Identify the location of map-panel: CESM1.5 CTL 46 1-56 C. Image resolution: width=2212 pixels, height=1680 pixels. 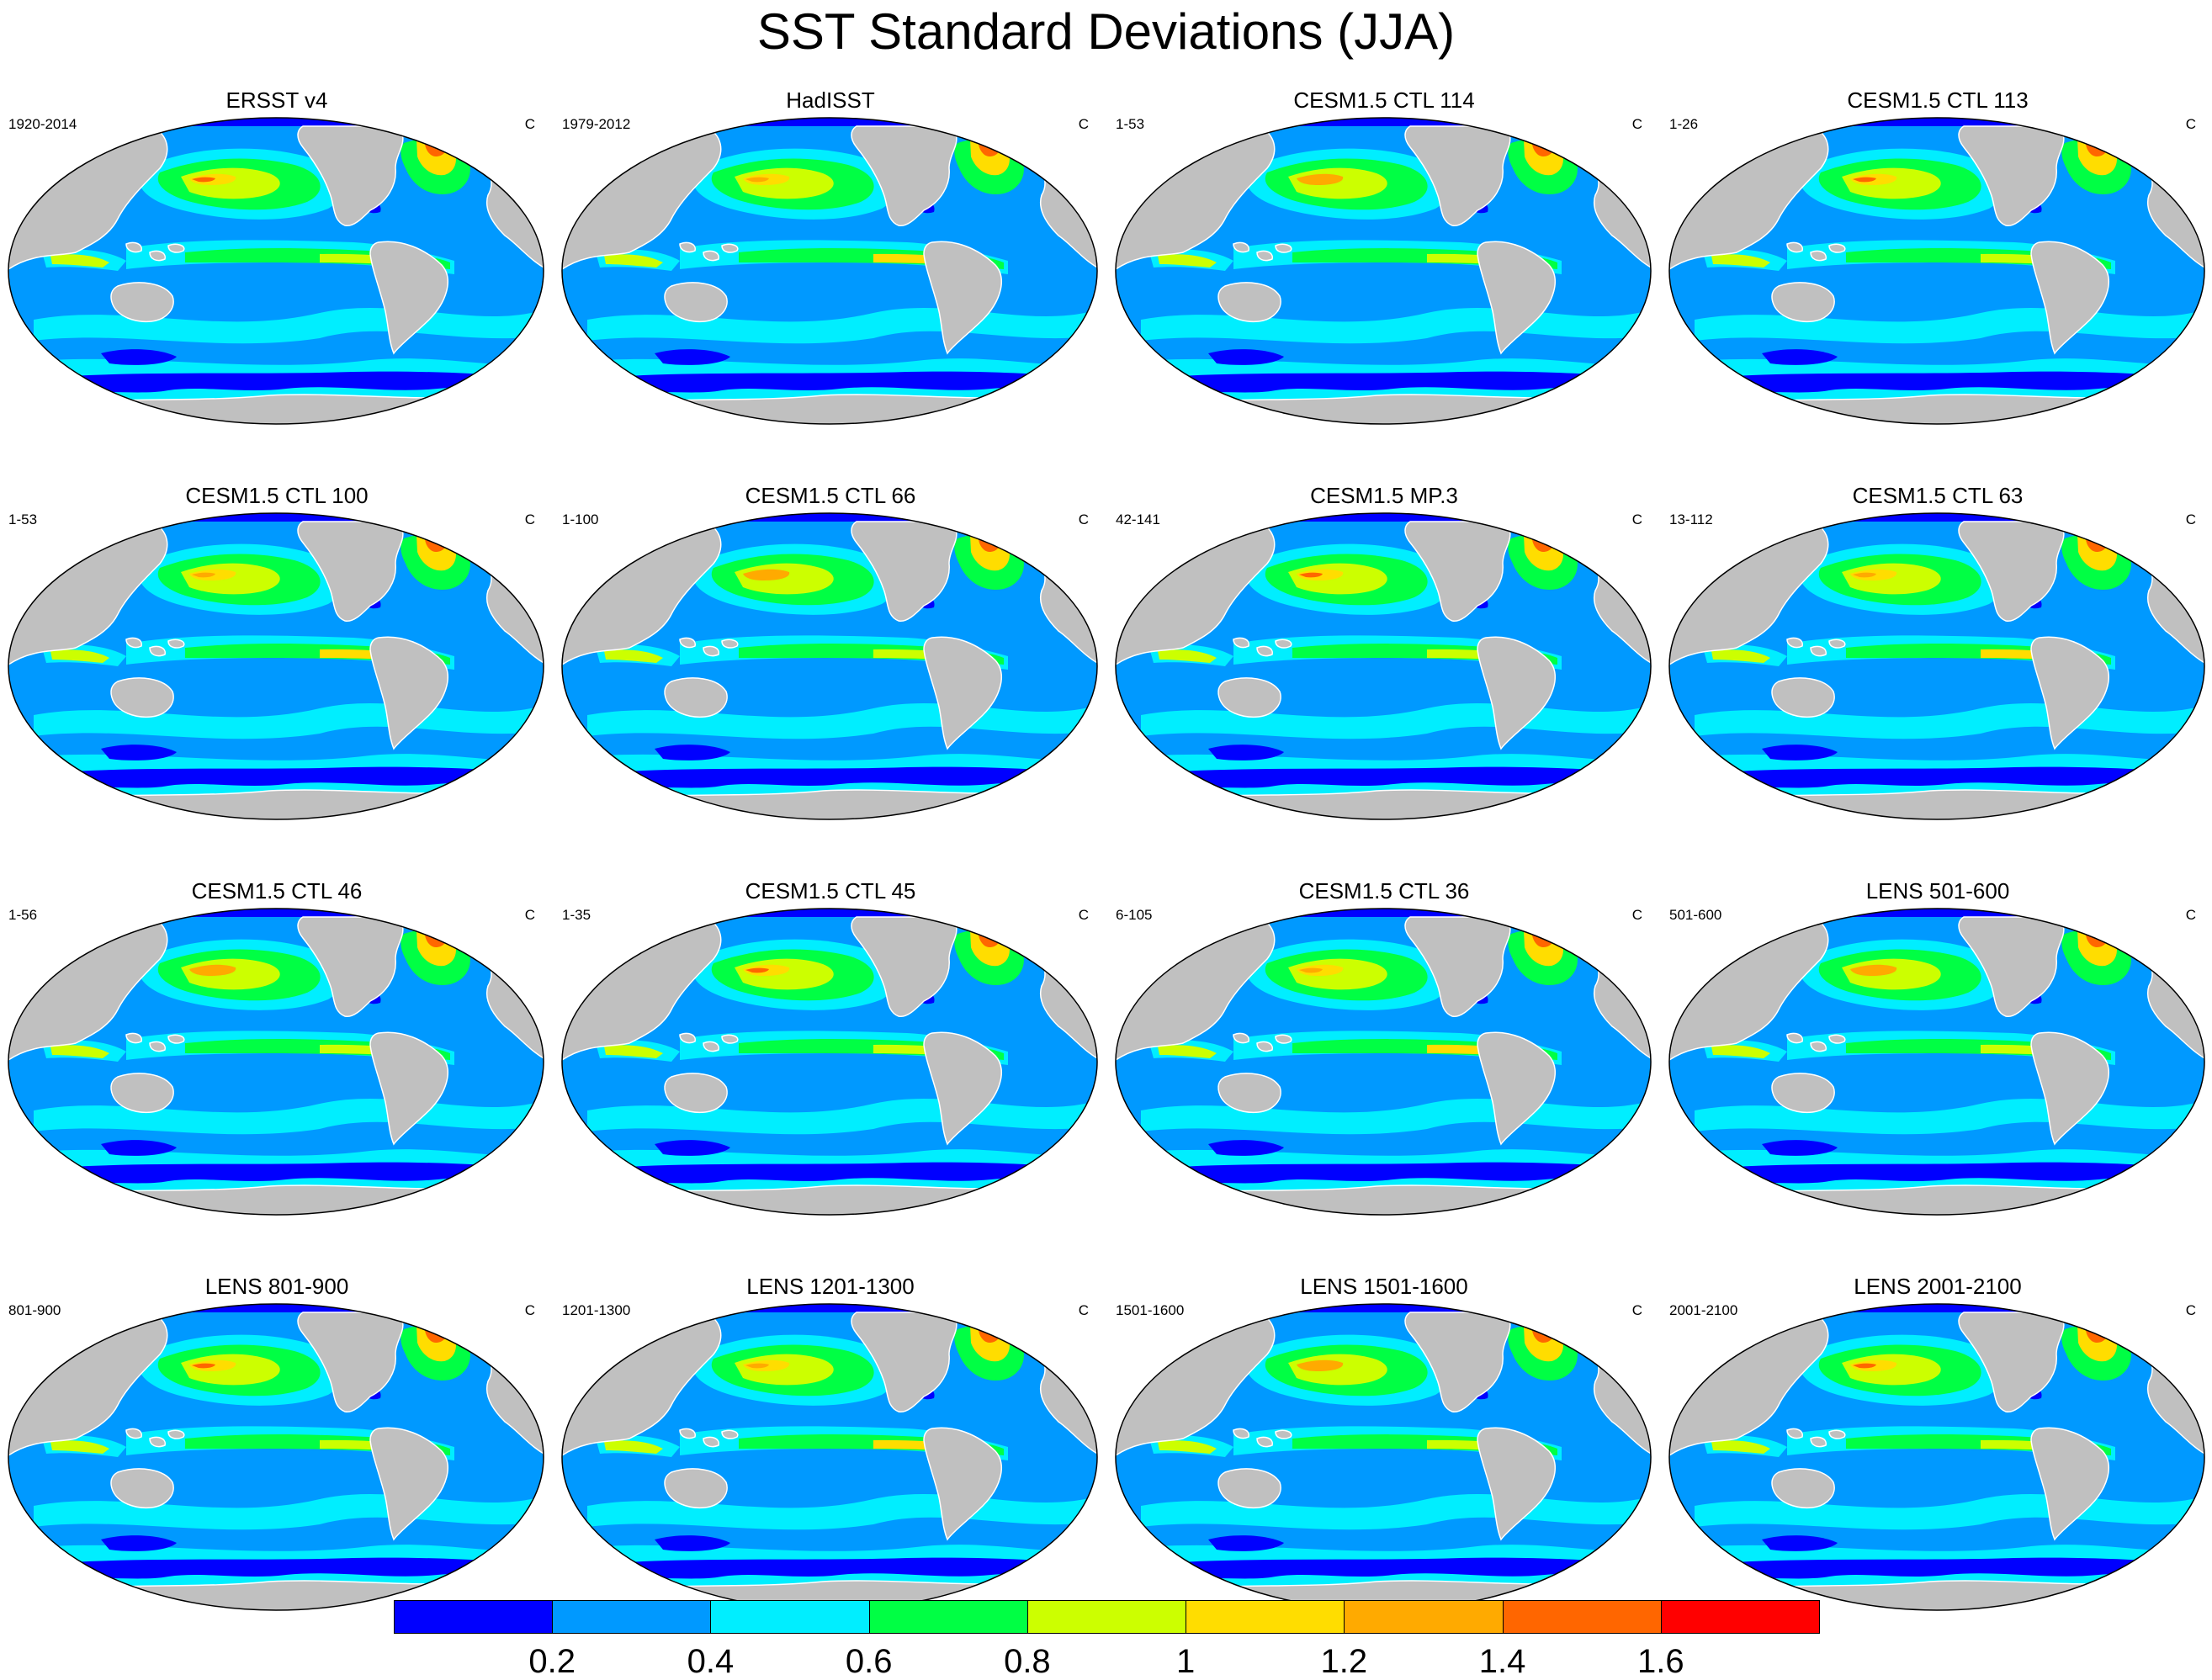
(277, 1003).